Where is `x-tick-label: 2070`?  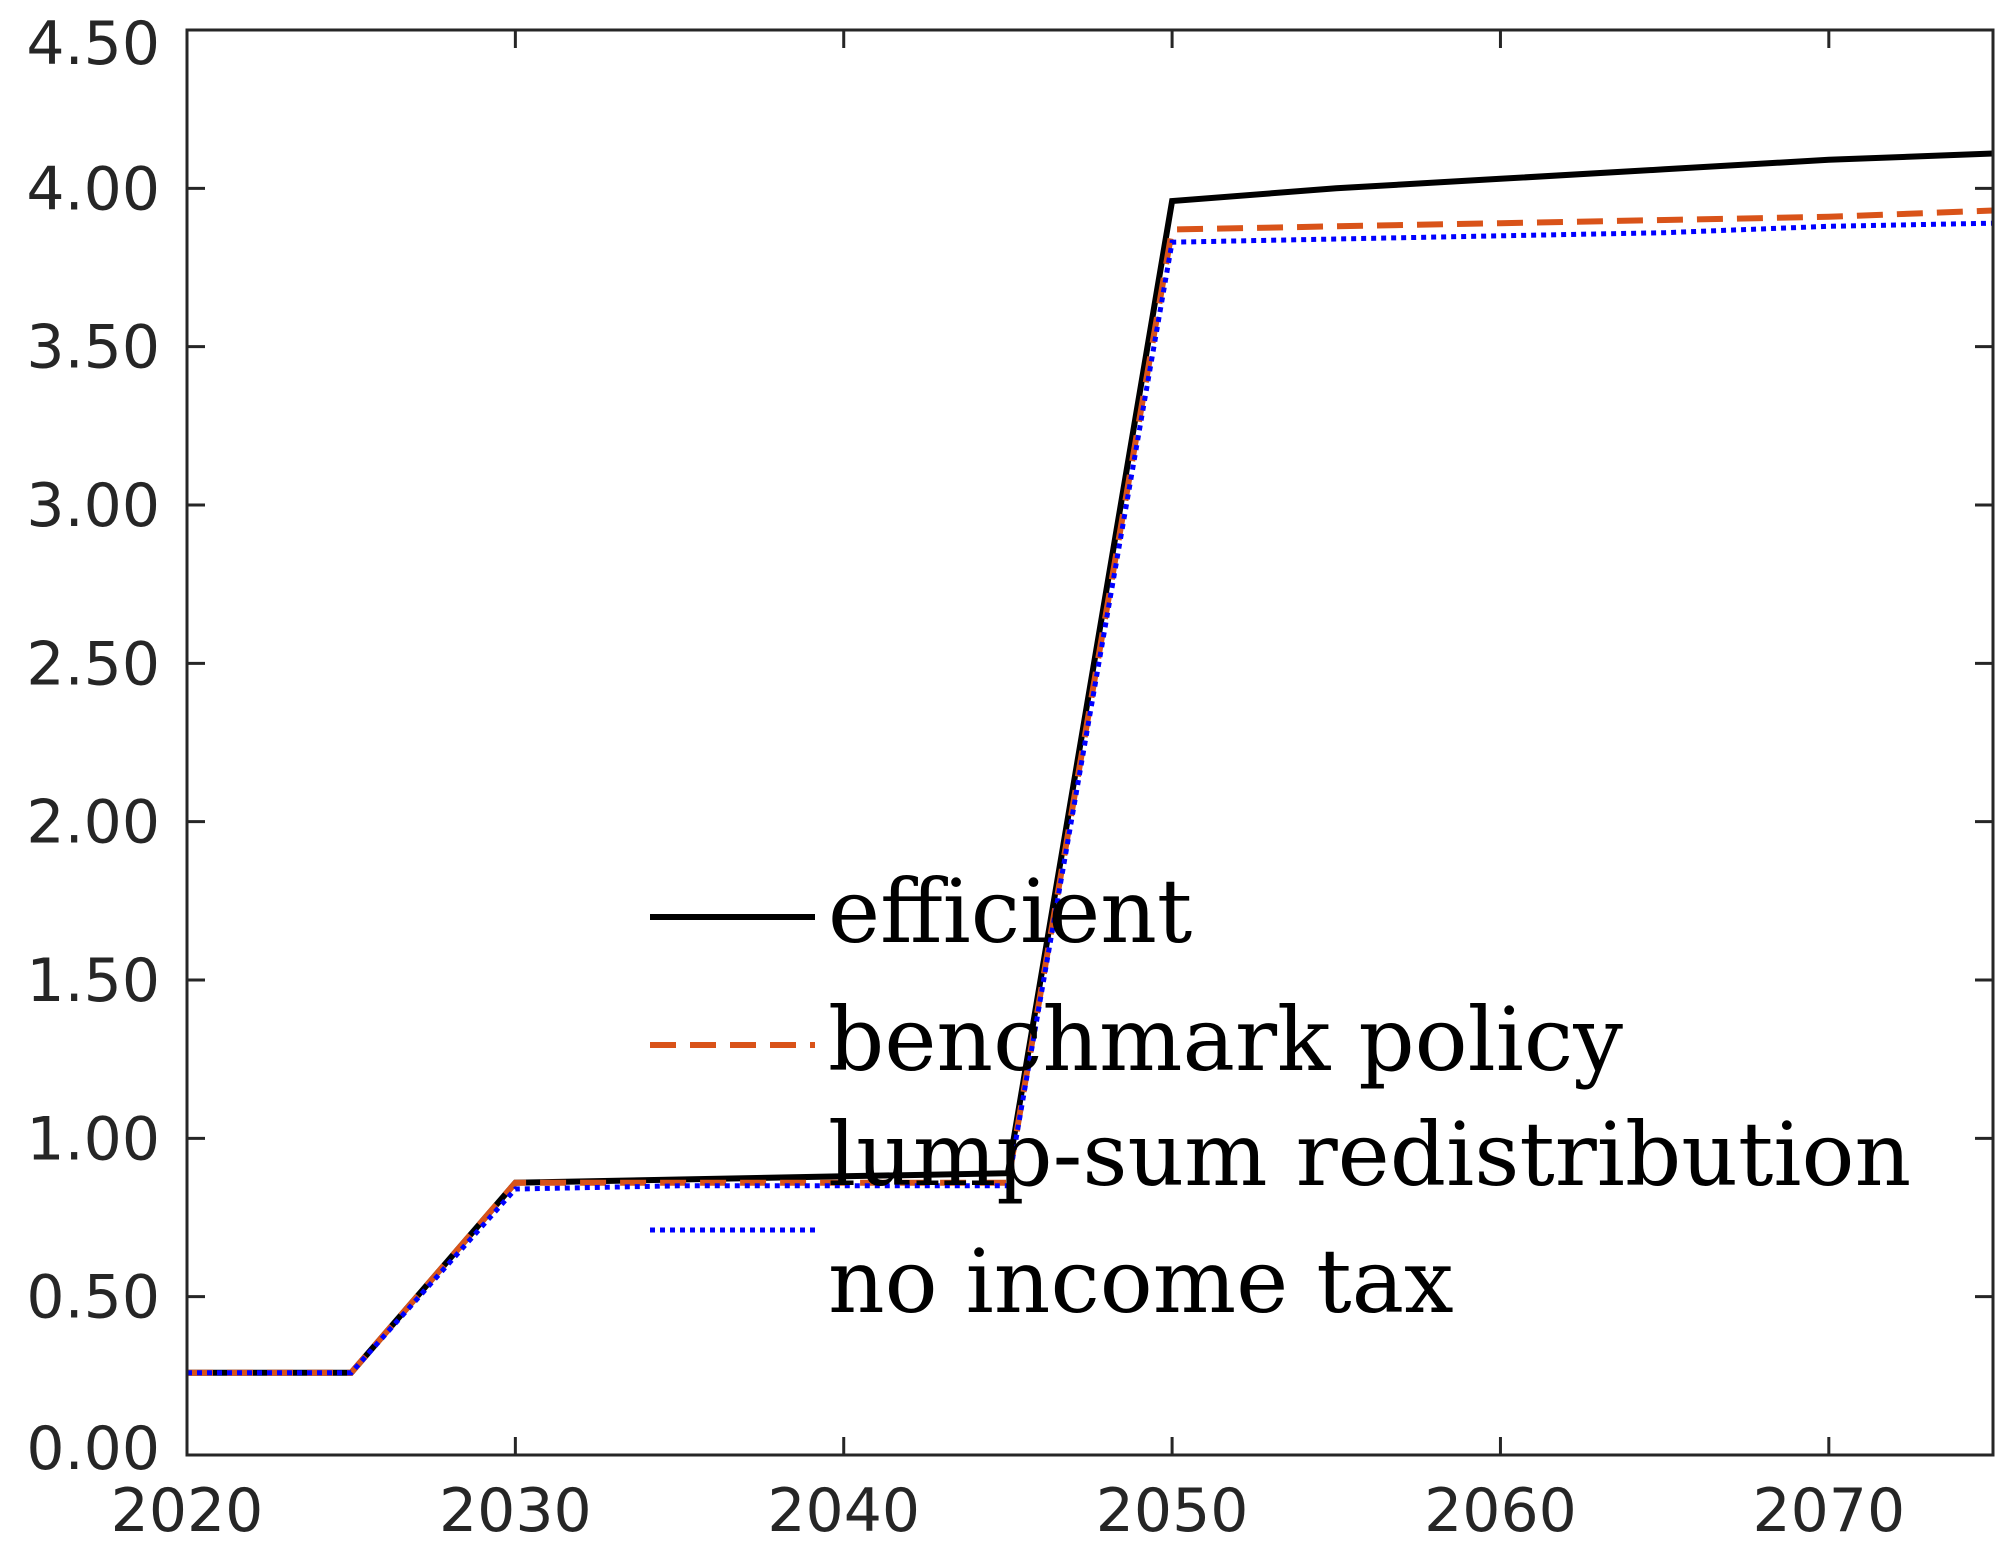
x-tick-label: 2070 is located at coordinates (1828, 1511).